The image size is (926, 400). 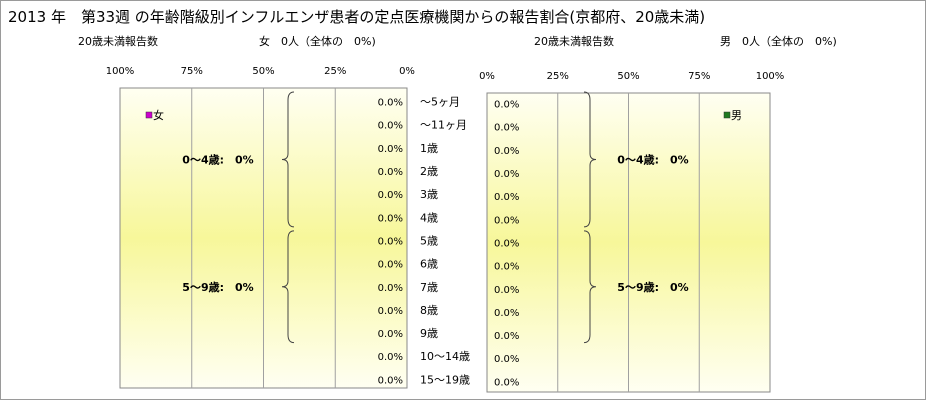 I want to click on female-group-label: 5～9歳: 0%, so click(x=217, y=287).